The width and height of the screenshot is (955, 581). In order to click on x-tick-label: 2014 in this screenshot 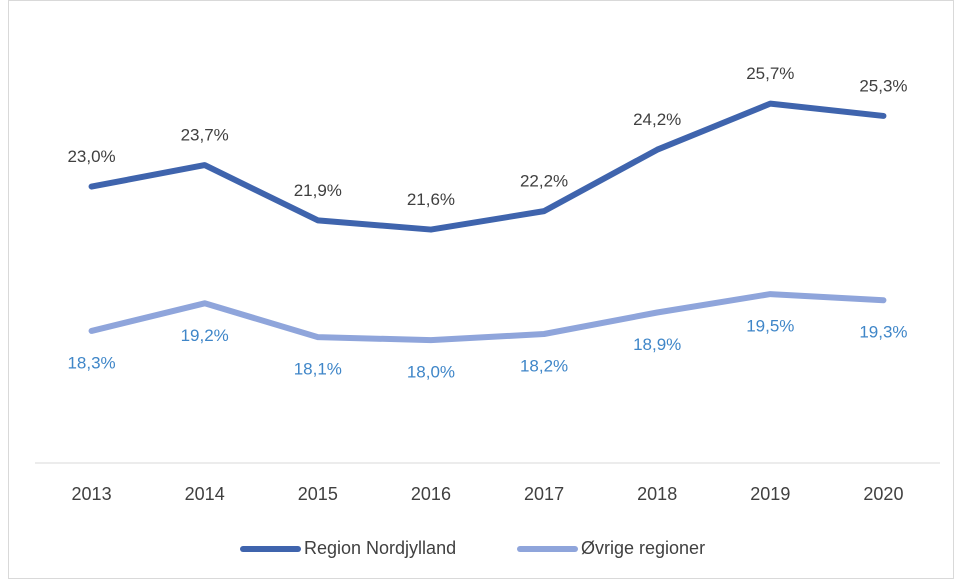, I will do `click(205, 494)`.